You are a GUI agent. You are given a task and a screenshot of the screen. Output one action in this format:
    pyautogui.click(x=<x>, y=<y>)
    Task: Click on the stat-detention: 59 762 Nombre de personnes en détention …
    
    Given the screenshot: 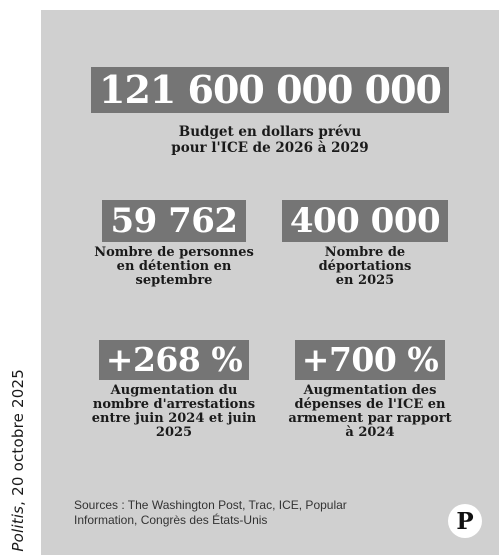 What is the action you would take?
    pyautogui.click(x=174, y=244)
    